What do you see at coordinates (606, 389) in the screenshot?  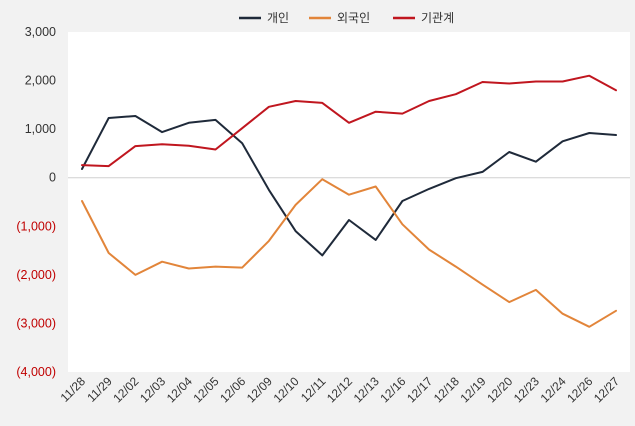 I see `x-tick-label: 12/27` at bounding box center [606, 389].